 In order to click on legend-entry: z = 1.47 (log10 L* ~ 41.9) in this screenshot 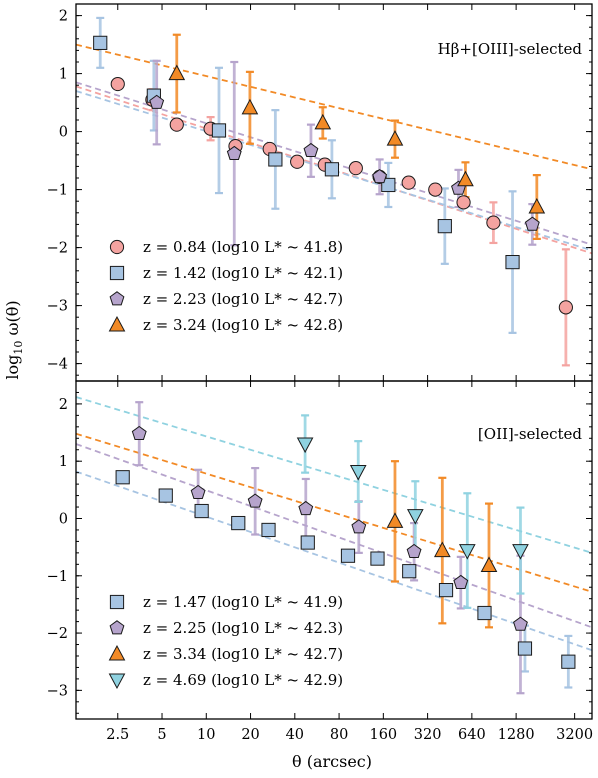, I will do `click(243, 602)`.